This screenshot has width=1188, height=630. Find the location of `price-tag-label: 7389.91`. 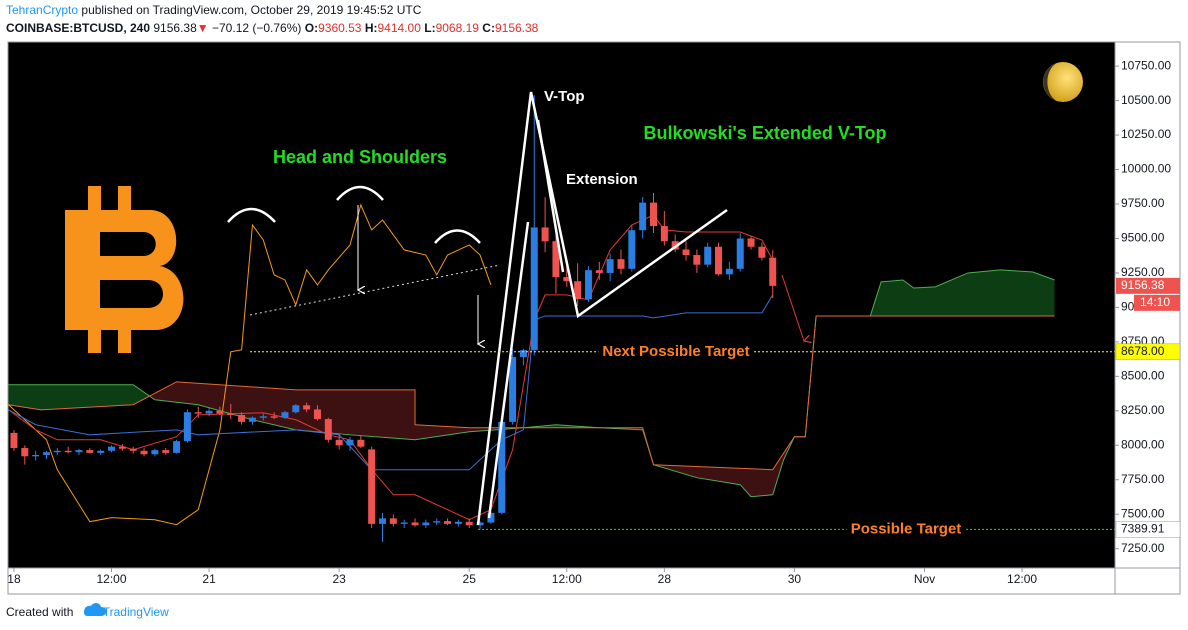

price-tag-label: 7389.91 is located at coordinates (1143, 529).